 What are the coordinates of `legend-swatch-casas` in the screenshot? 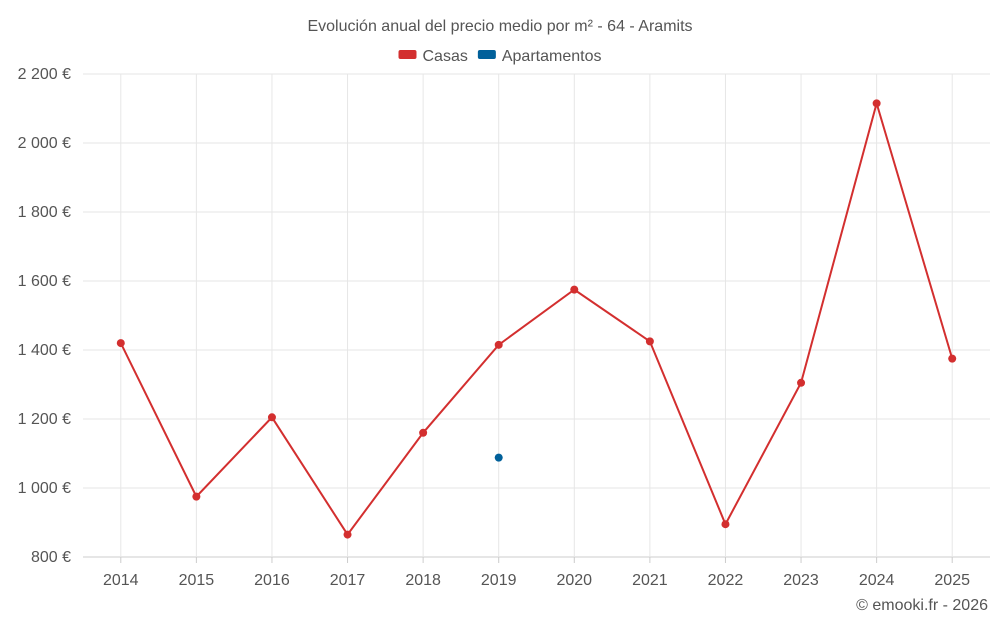 It's located at (407, 54).